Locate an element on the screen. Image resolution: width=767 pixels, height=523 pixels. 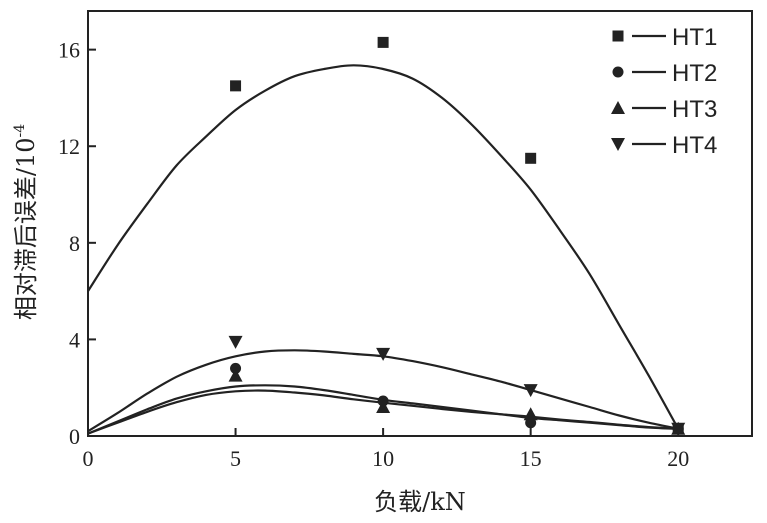
series-line-ht4 is located at coordinates (383, 391).